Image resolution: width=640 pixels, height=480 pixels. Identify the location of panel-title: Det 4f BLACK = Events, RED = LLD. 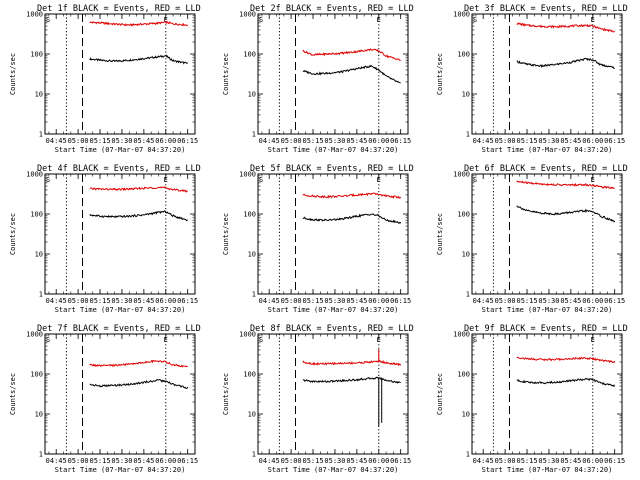
(119, 169).